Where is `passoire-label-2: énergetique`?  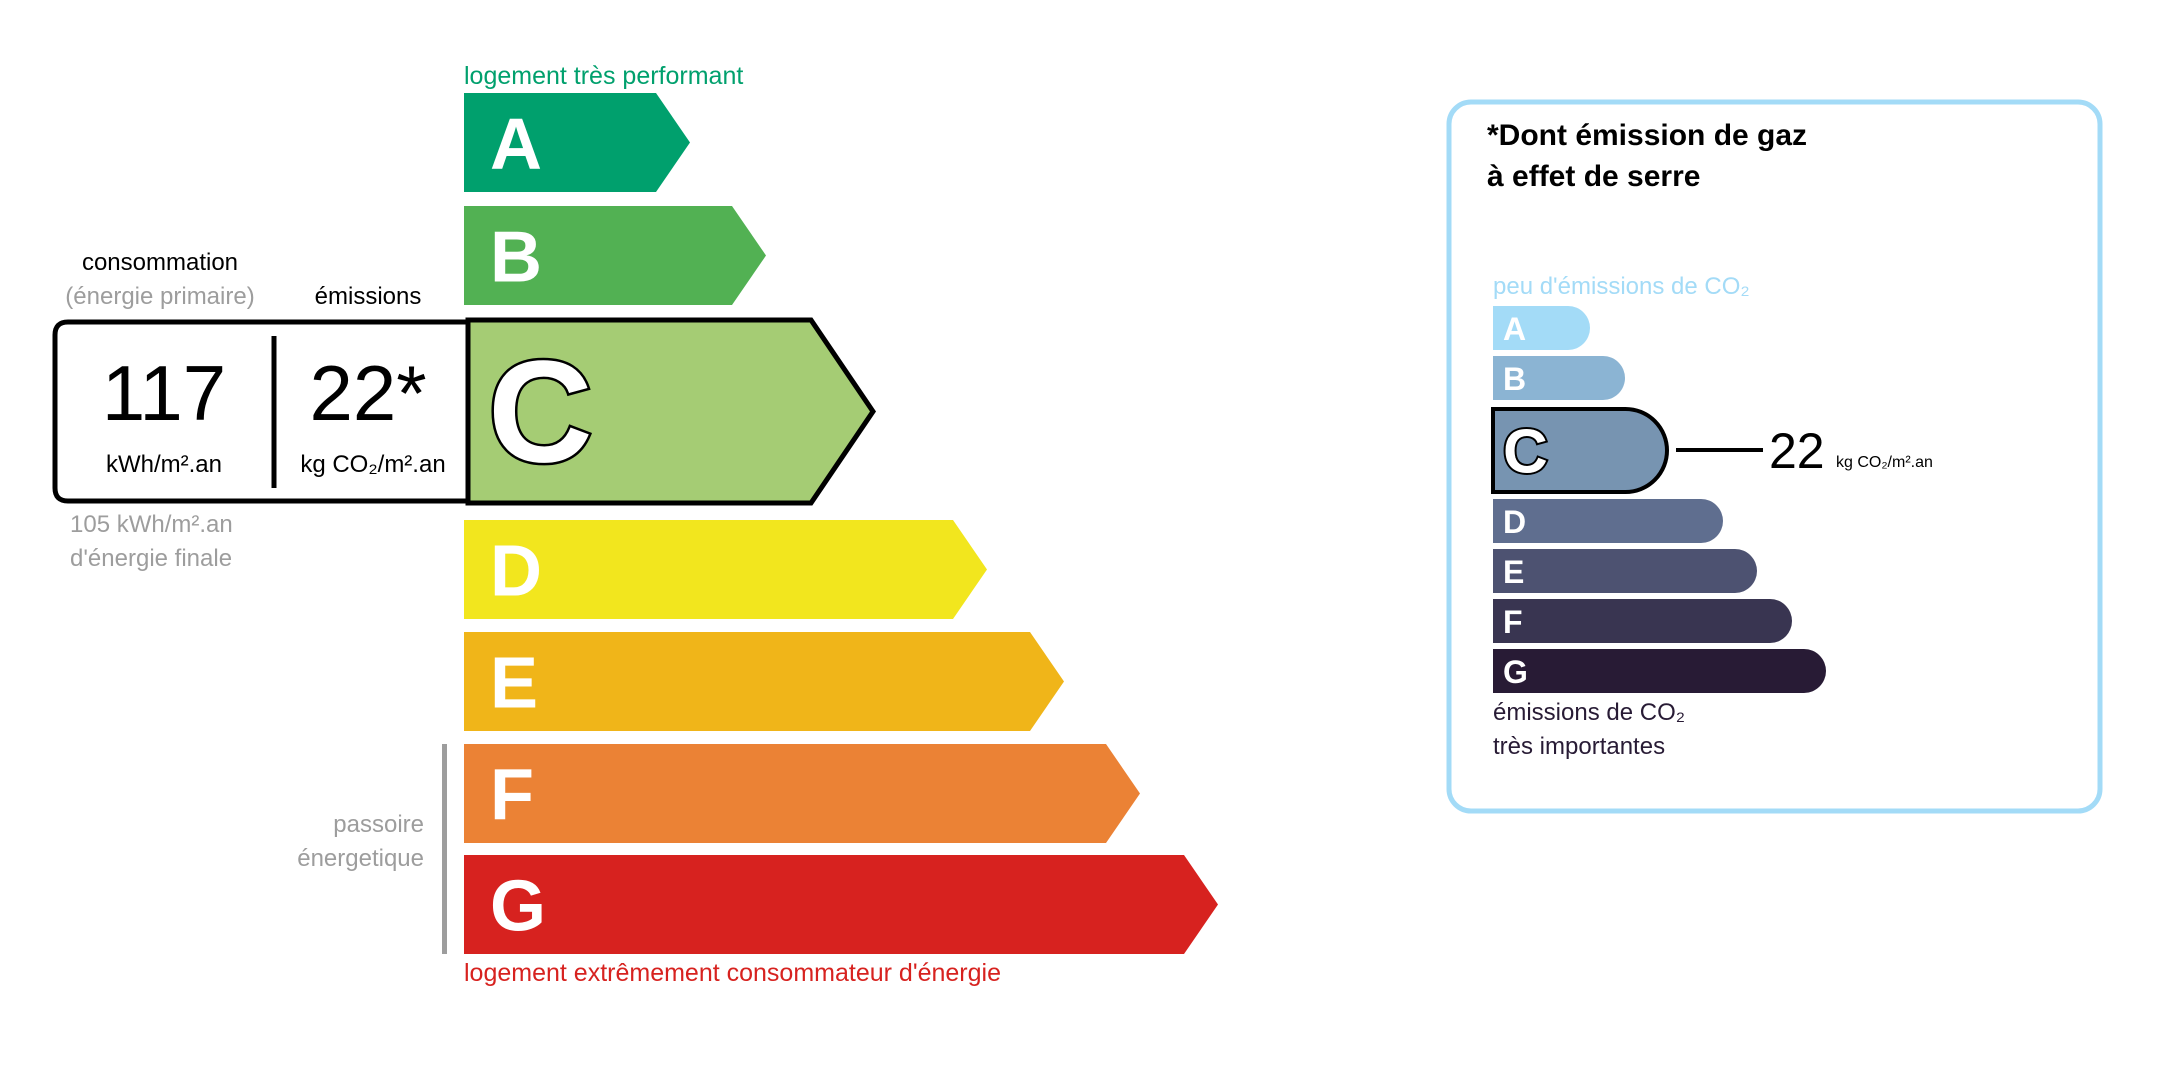
passoire-label-2: énergetique is located at coordinates (360, 858).